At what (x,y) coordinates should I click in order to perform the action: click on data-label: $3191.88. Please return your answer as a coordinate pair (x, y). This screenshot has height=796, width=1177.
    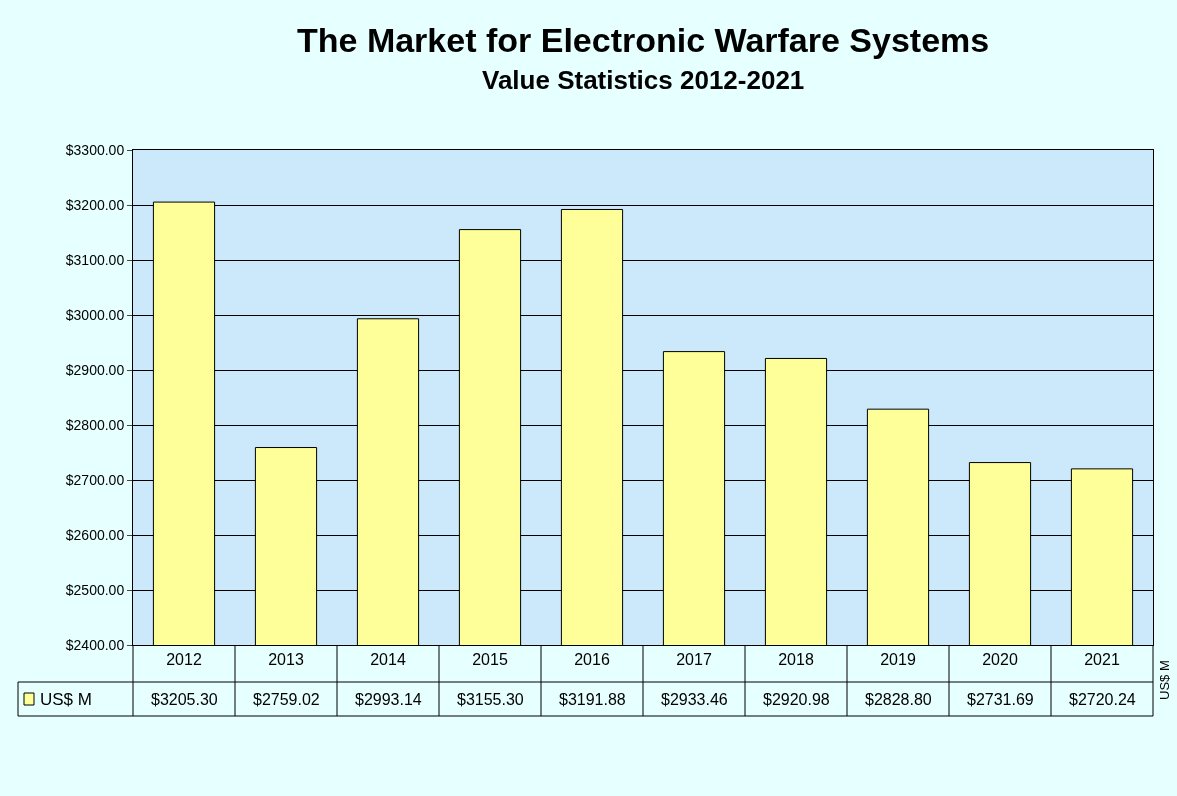
    Looking at the image, I should click on (592, 699).